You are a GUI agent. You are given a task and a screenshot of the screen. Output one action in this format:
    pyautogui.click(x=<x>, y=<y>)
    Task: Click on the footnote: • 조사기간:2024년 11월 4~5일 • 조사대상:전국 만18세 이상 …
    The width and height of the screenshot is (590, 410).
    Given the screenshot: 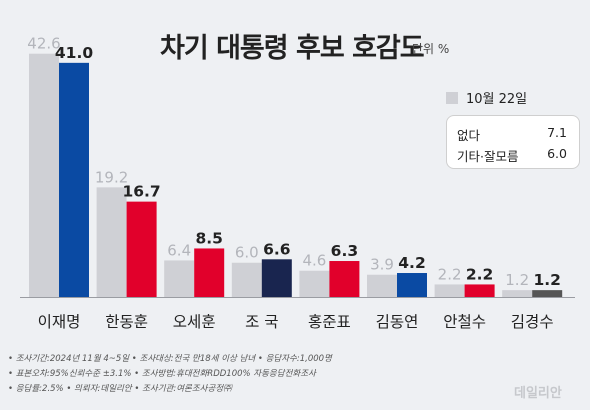 What is the action you would take?
    pyautogui.click(x=170, y=359)
    